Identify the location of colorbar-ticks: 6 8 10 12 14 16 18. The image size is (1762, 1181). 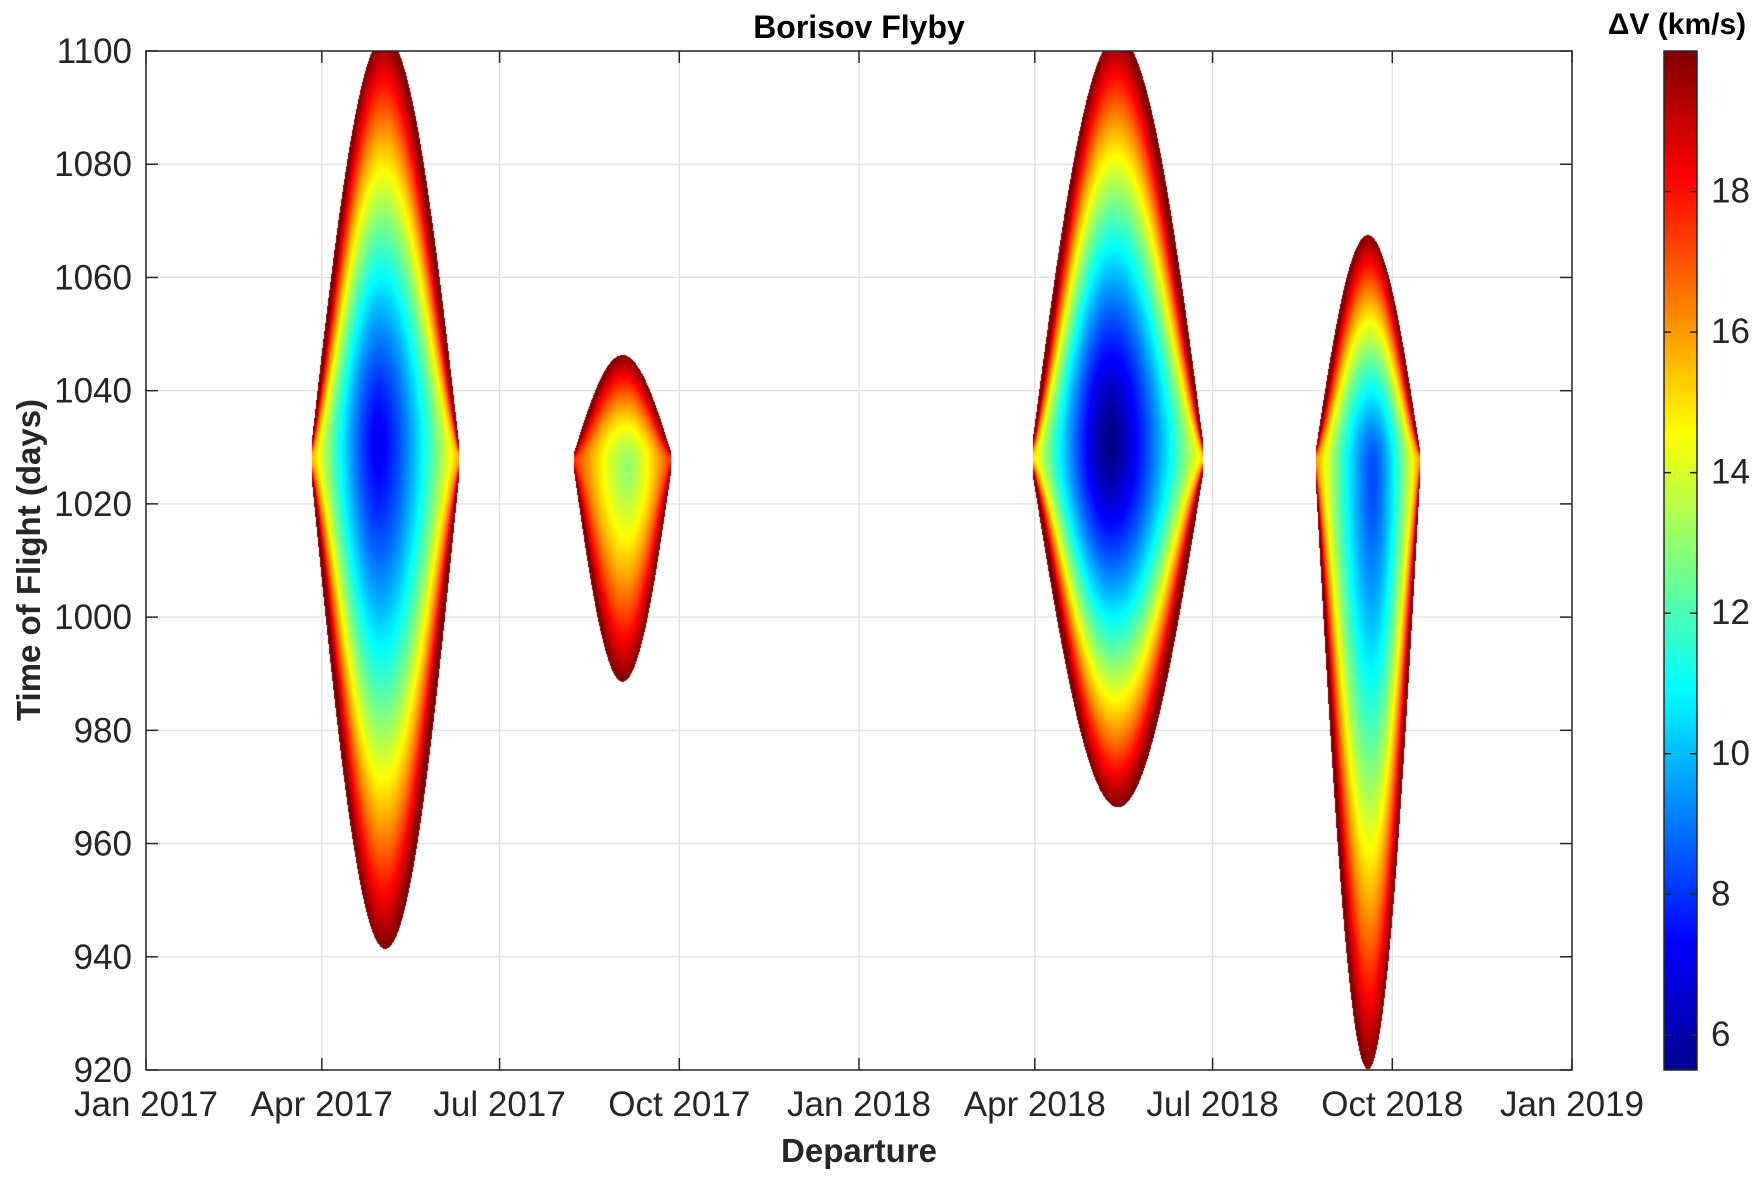
(1707, 613).